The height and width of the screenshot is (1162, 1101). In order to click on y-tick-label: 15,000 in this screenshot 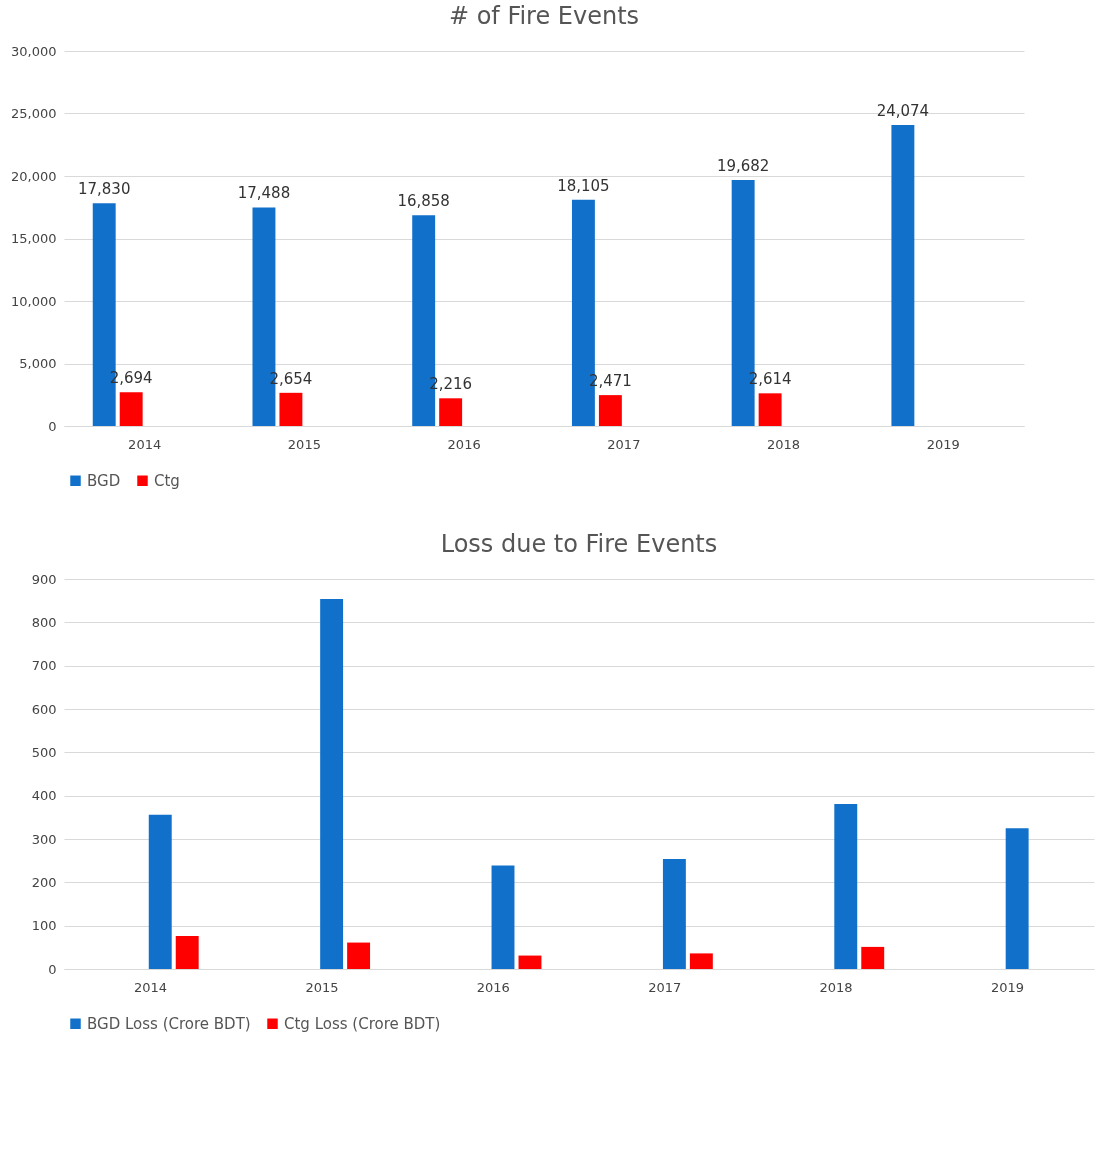, I will do `click(34, 238)`.